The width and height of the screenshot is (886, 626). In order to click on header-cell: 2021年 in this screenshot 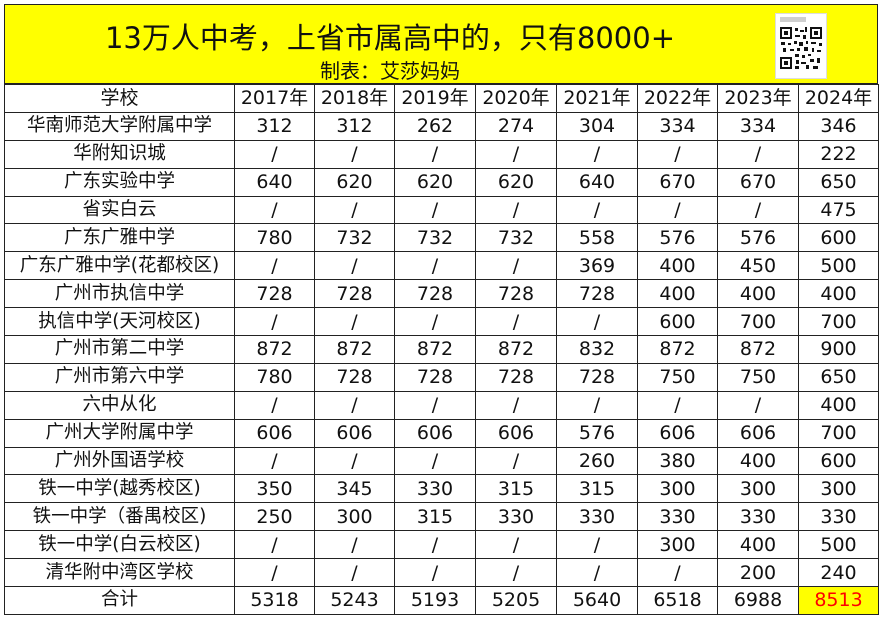, I will do `click(597, 98)`.